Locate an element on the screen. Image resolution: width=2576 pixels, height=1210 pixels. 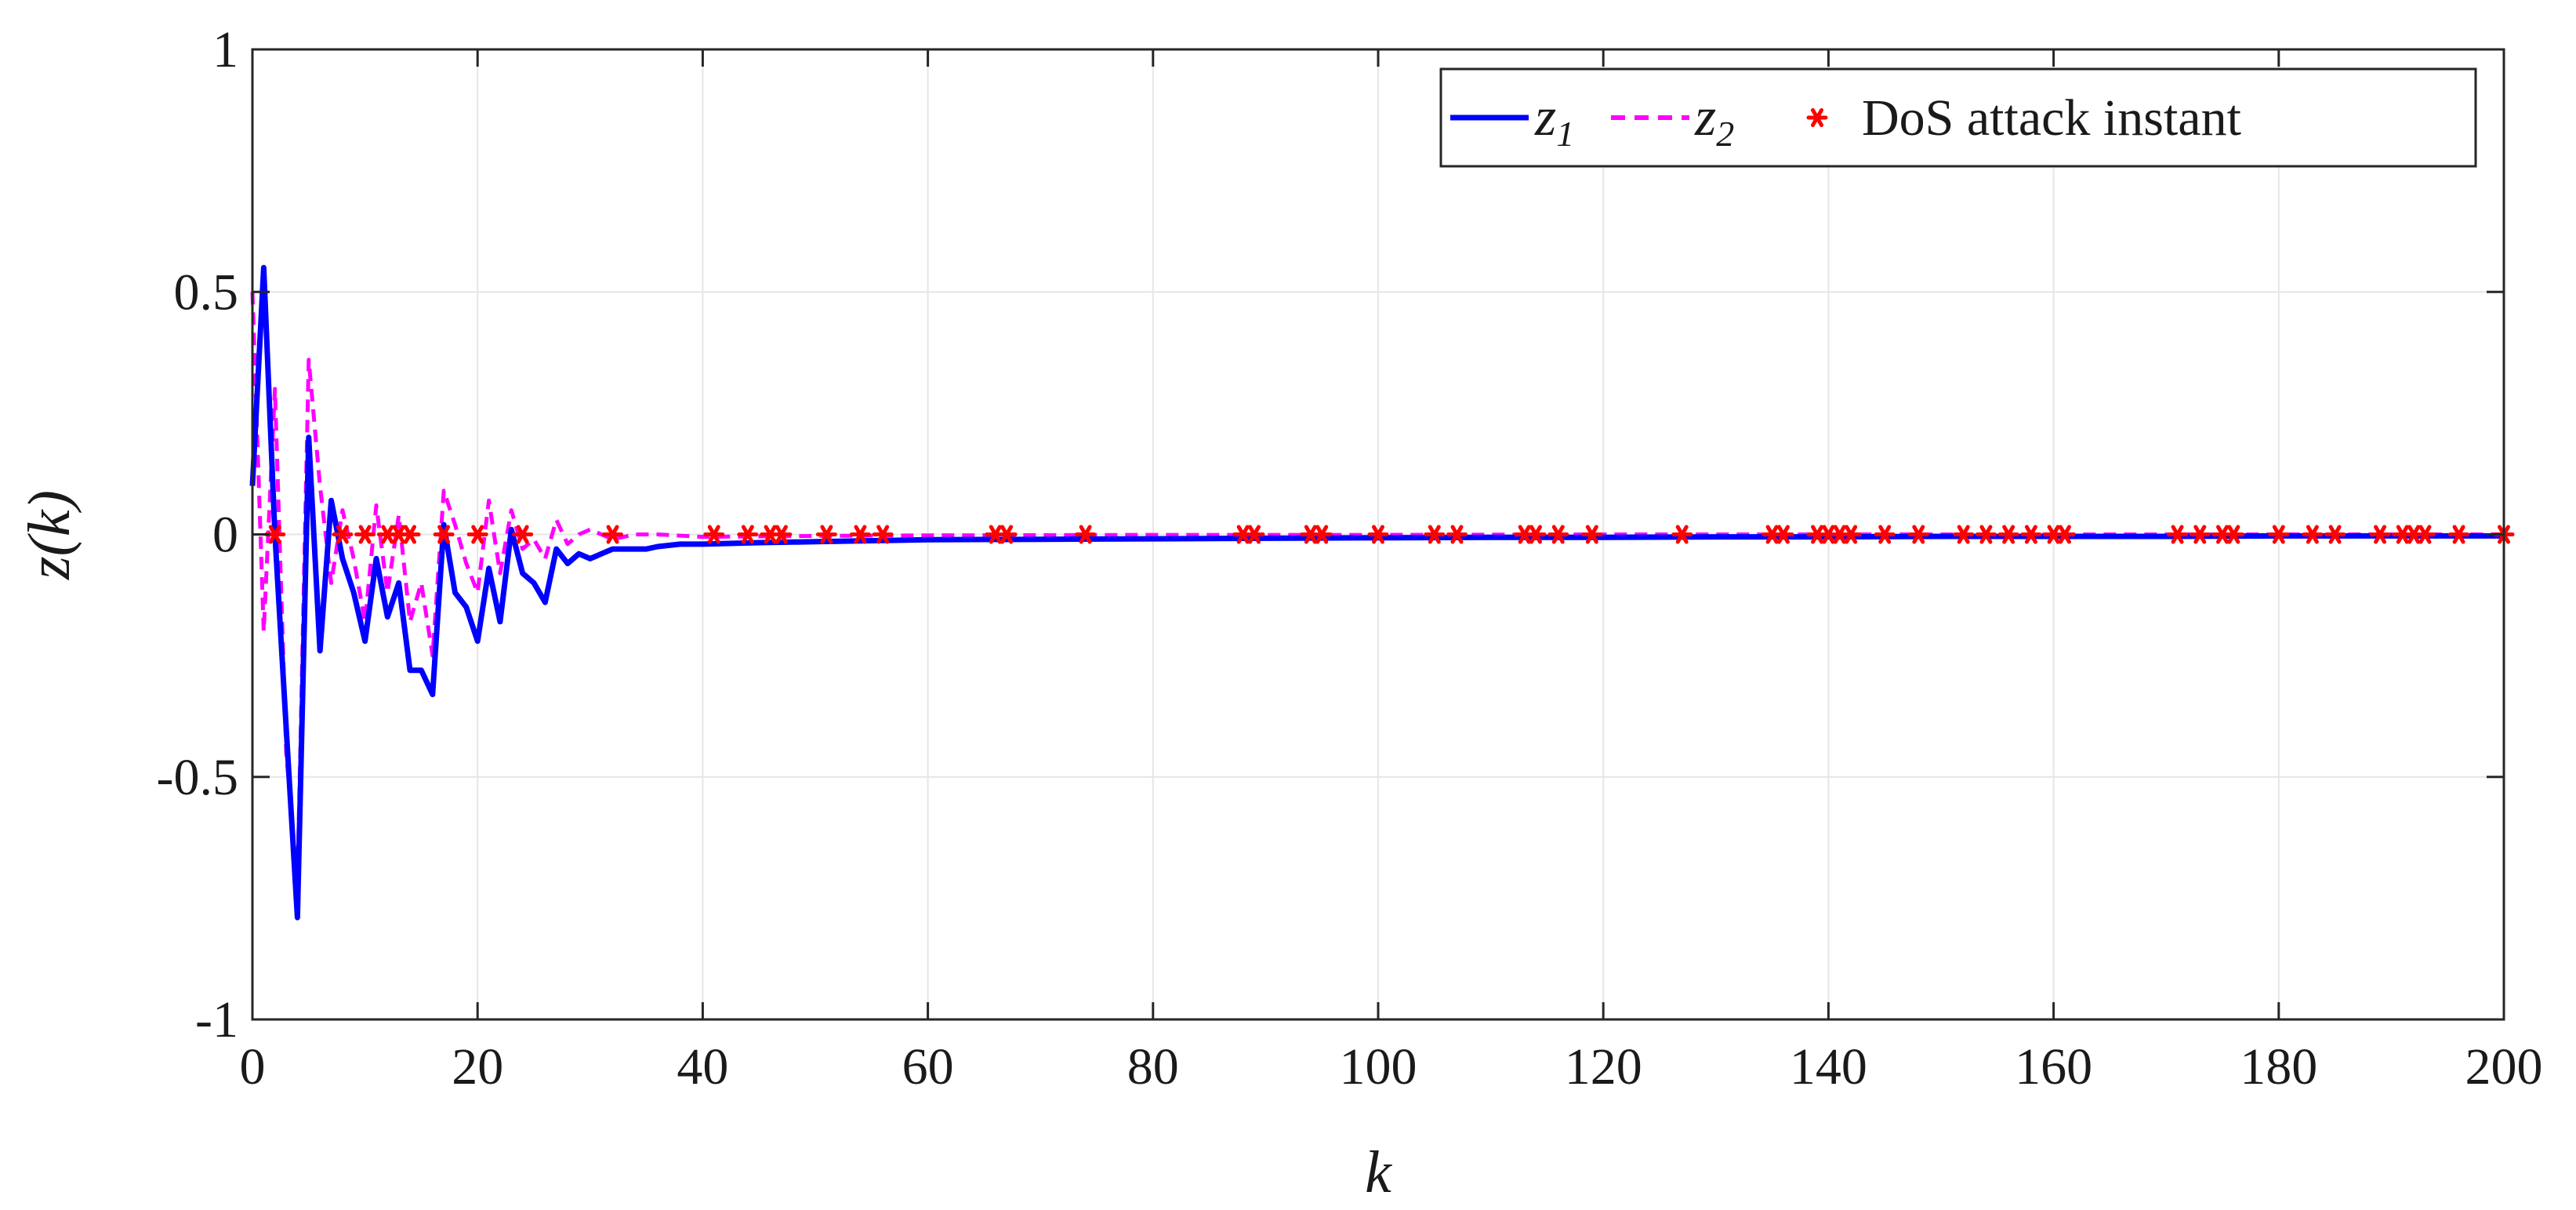
y-tick-label: 0 is located at coordinates (225, 535).